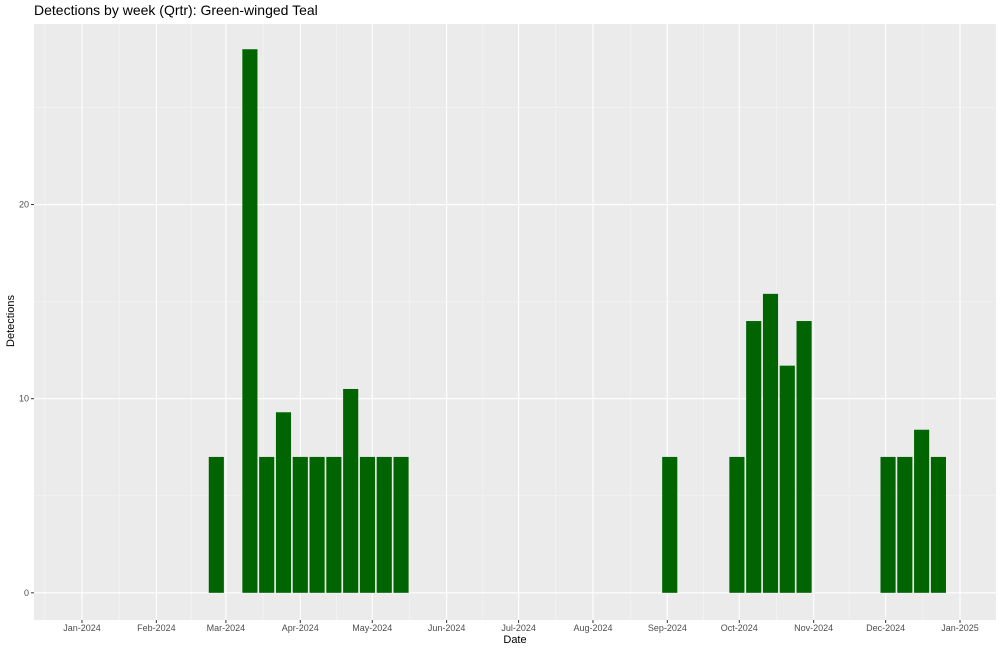 The image size is (1000, 651). I want to click on y-tick-label: 0, so click(26, 593).